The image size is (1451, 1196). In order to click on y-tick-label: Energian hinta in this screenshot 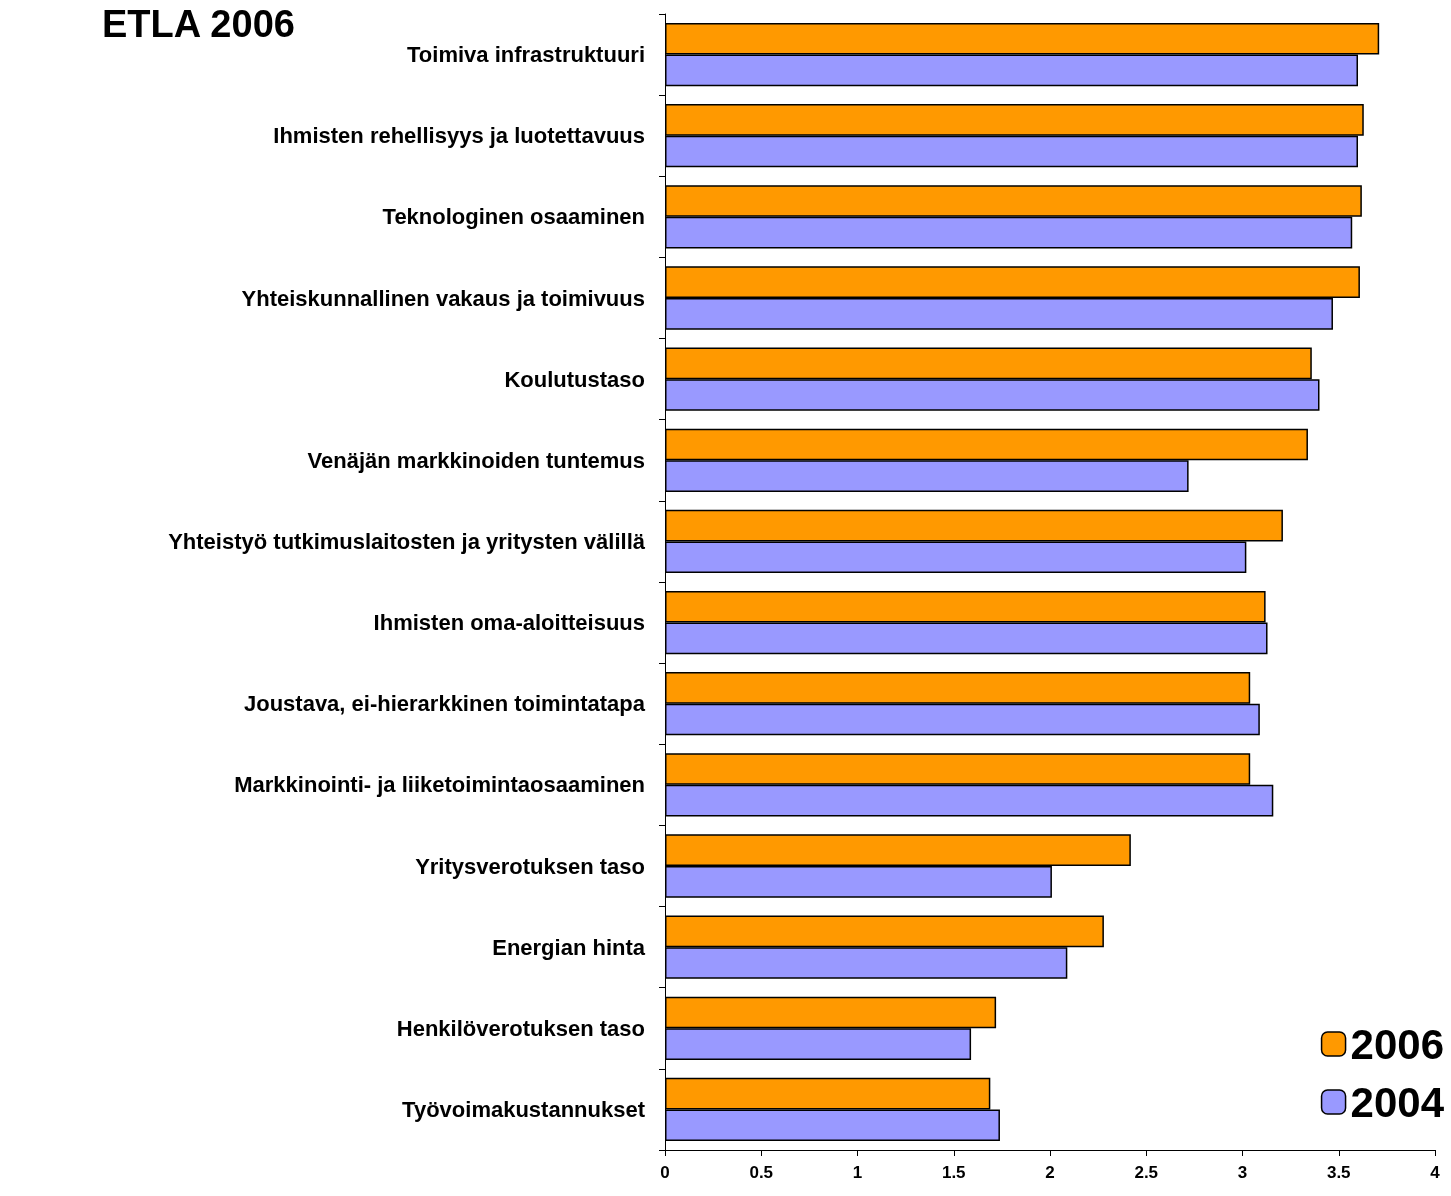, I will do `click(569, 947)`.